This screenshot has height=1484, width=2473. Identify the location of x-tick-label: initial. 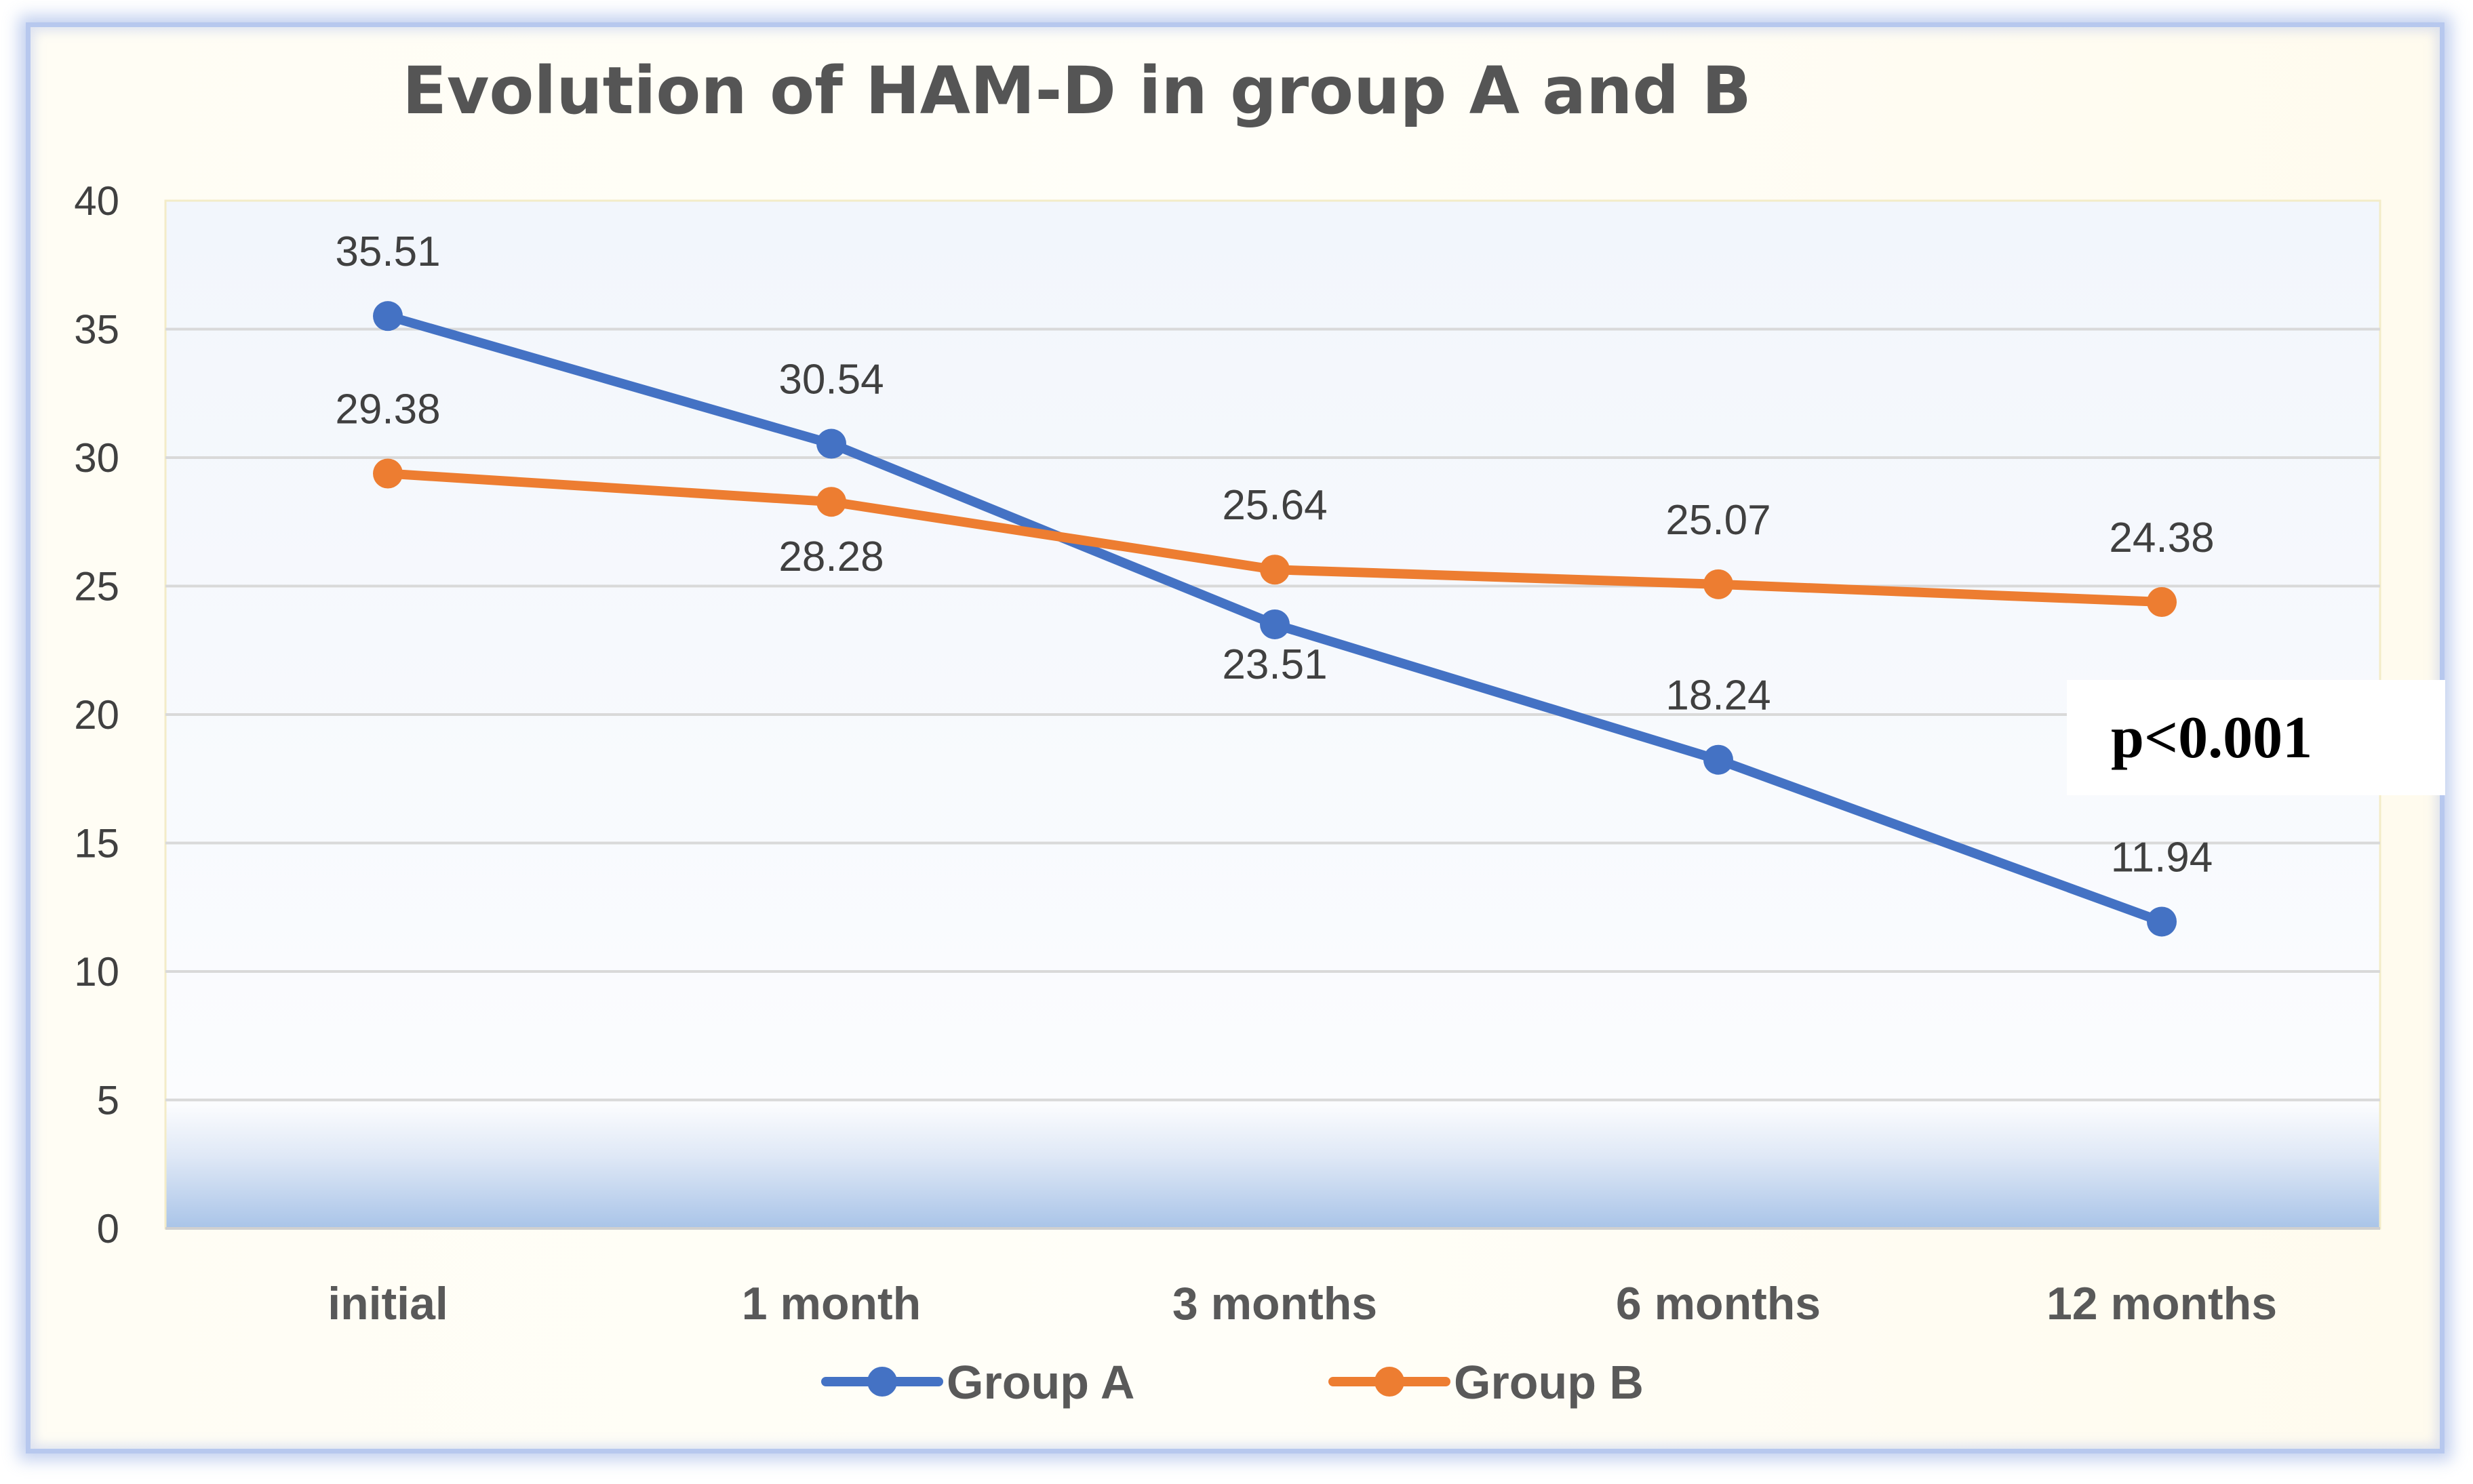
(388, 1303).